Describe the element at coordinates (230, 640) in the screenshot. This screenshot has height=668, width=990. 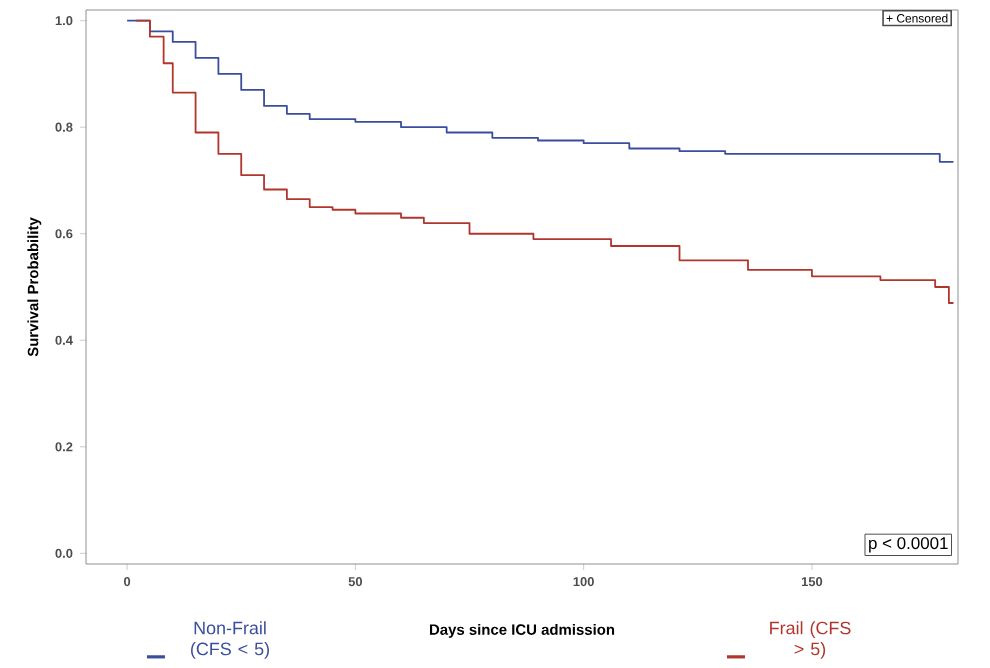
I see `text: Non-Frail (CFS < 5)` at that location.